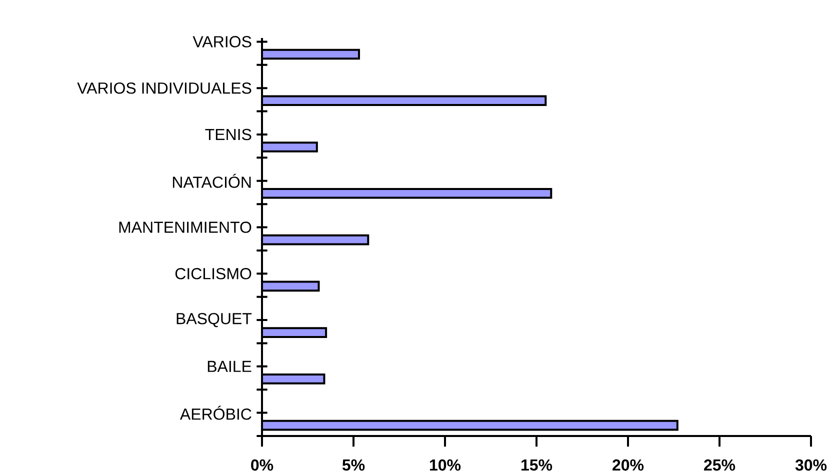 Image resolution: width=835 pixels, height=476 pixels. I want to click on x-tick-label: 25%, so click(720, 465).